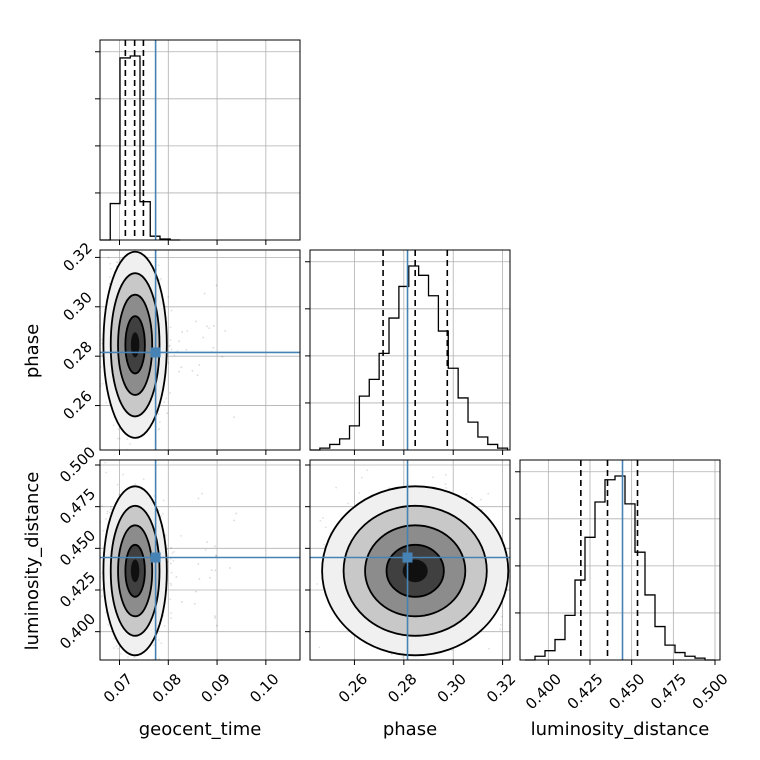  Describe the element at coordinates (180, 355) in the screenshot. I see `pair-panel-geocent_time-phase: 0.260.280.300.32` at that location.